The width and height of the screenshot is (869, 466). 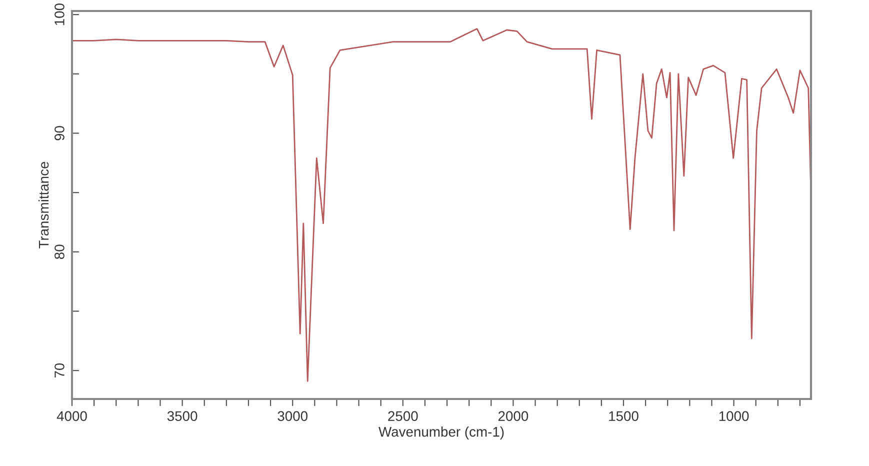 What do you see at coordinates (43, 205) in the screenshot?
I see `y-axis-title: Transmittance` at bounding box center [43, 205].